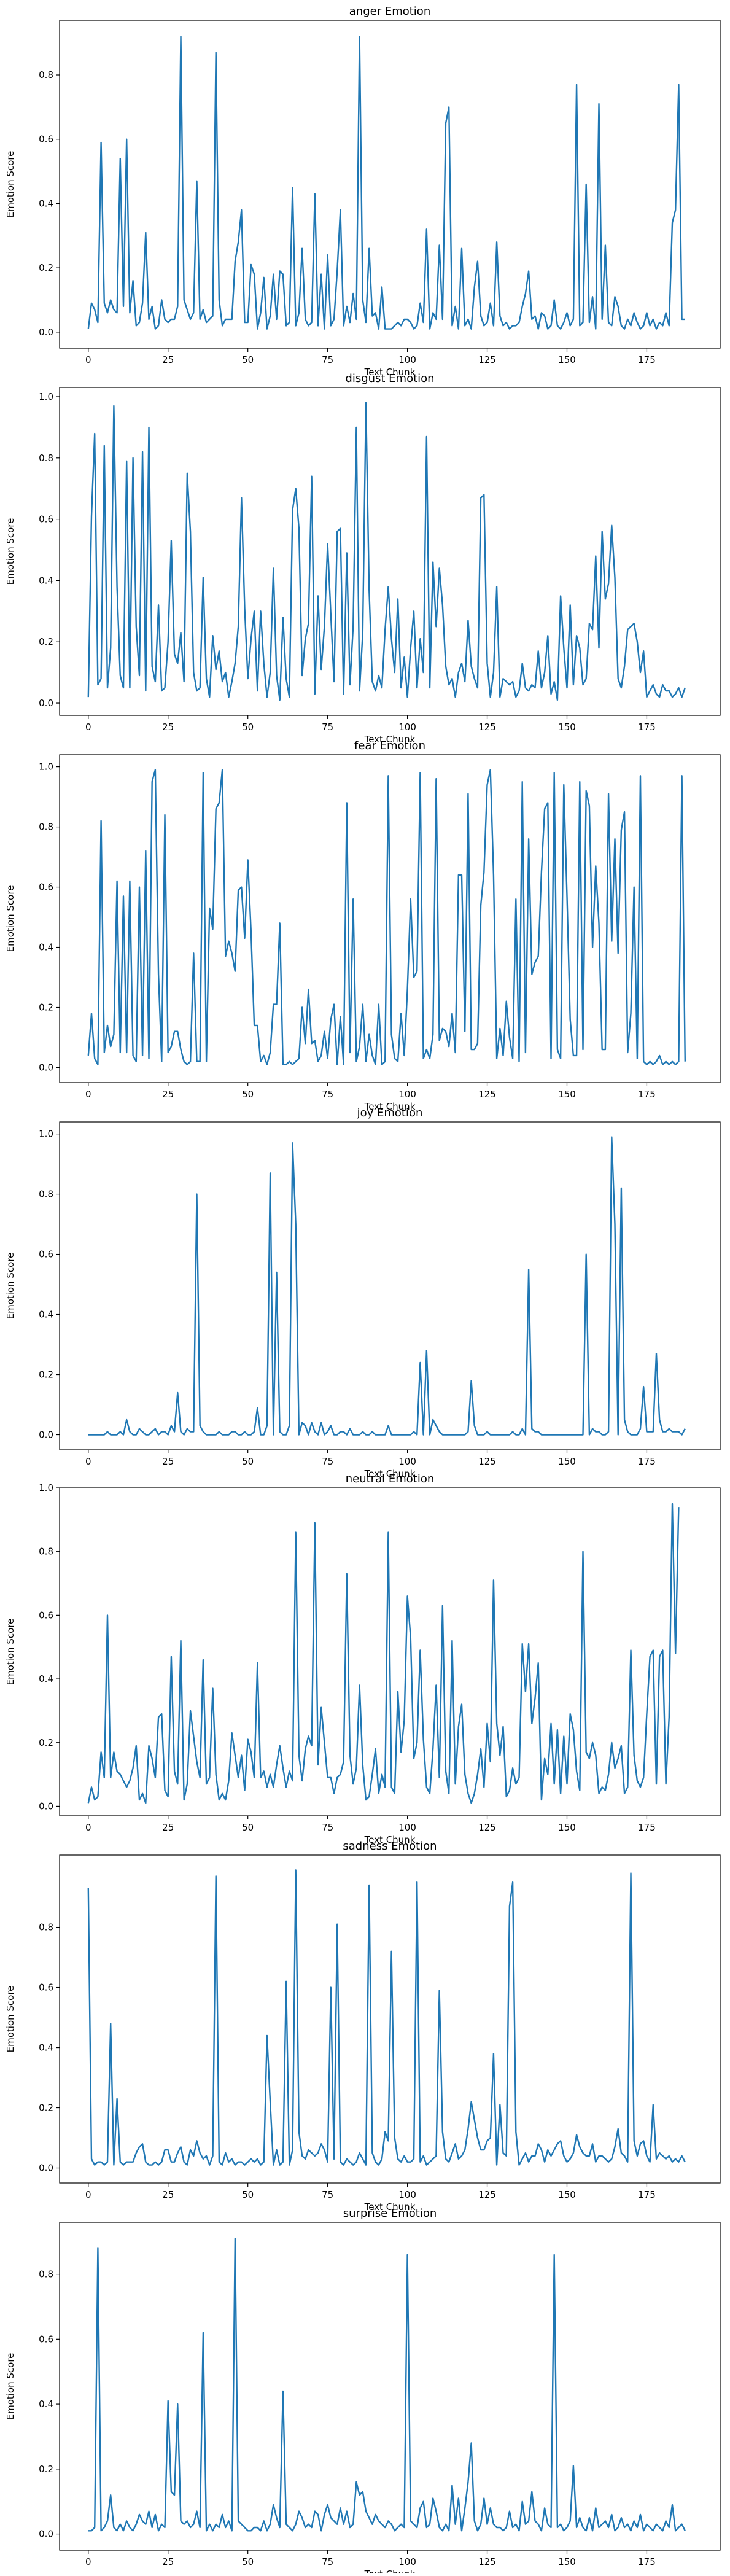 The image size is (730, 2576). What do you see at coordinates (390, 2213) in the screenshot?
I see `chart-title: surprise Emotion` at bounding box center [390, 2213].